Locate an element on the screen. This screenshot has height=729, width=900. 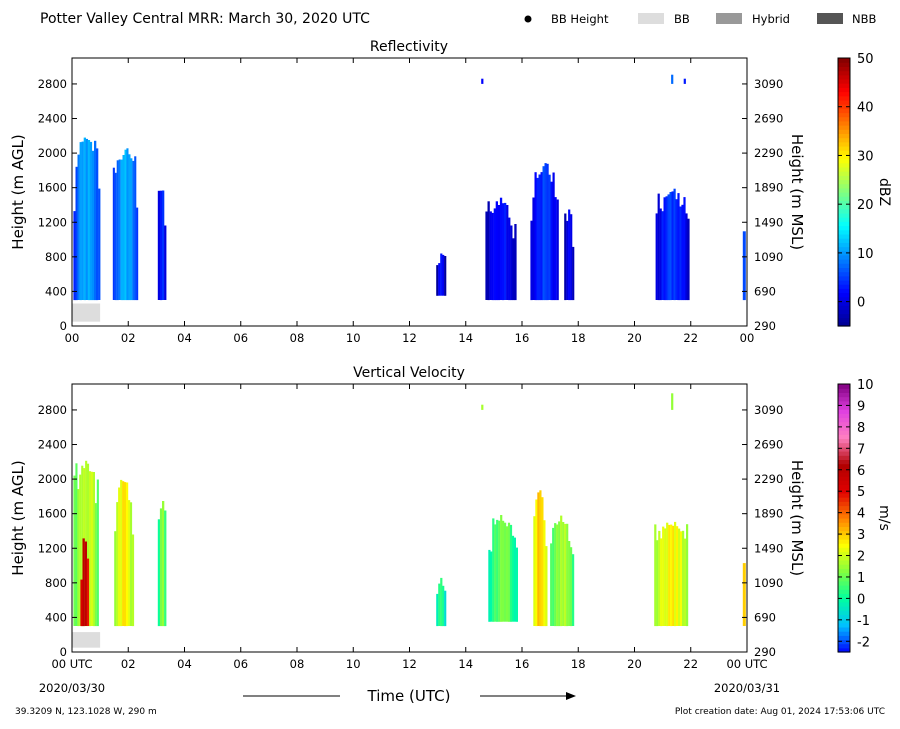
reflectivity-x-tick-label: 14 is located at coordinates (465, 338).